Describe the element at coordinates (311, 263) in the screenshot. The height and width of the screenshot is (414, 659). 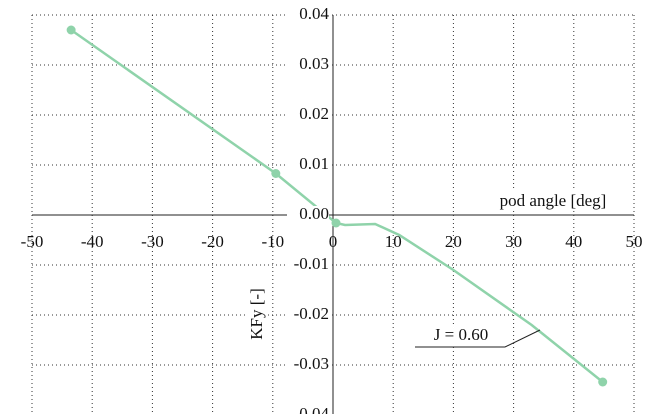
I see `y-tick-label: -0.01` at that location.